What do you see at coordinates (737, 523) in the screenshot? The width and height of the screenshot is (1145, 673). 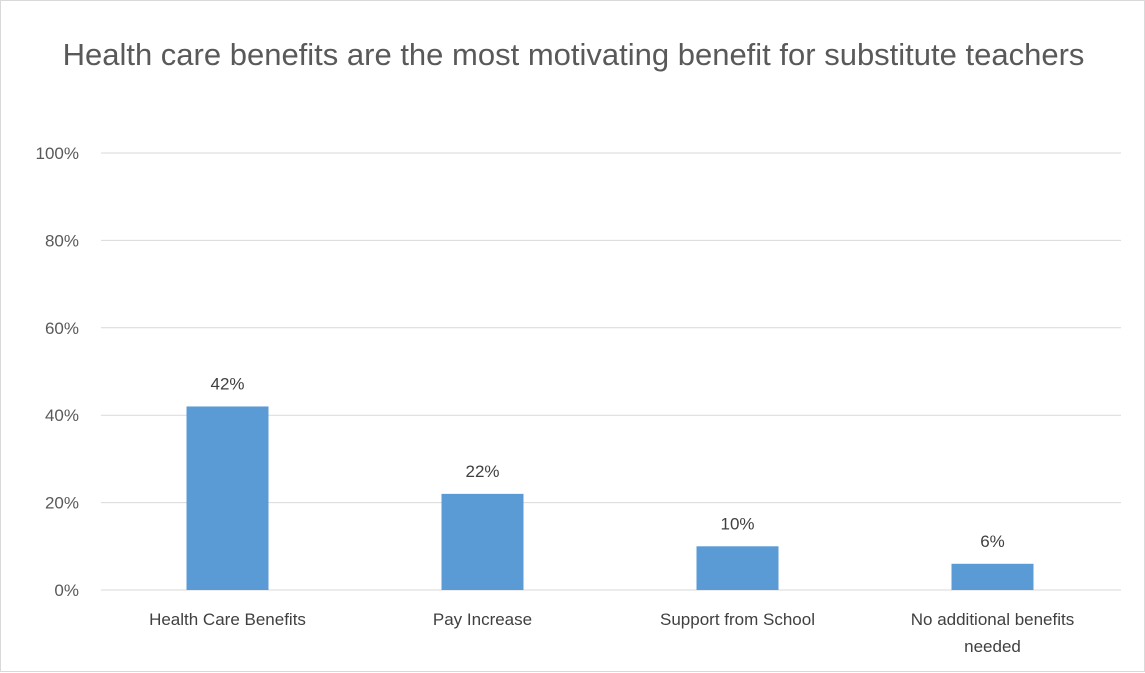 I see `data-label: 10%` at bounding box center [737, 523].